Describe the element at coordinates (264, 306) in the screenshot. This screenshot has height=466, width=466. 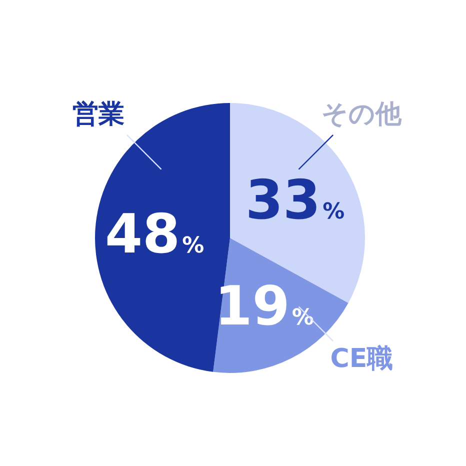
I see `data-label: 19%` at that location.